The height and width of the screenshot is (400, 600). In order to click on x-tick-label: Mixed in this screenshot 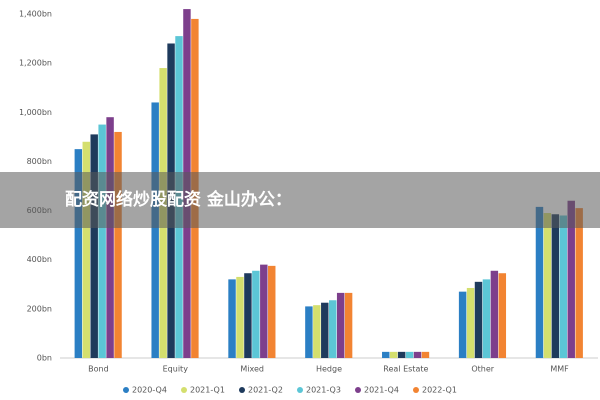, I will do `click(252, 369)`.